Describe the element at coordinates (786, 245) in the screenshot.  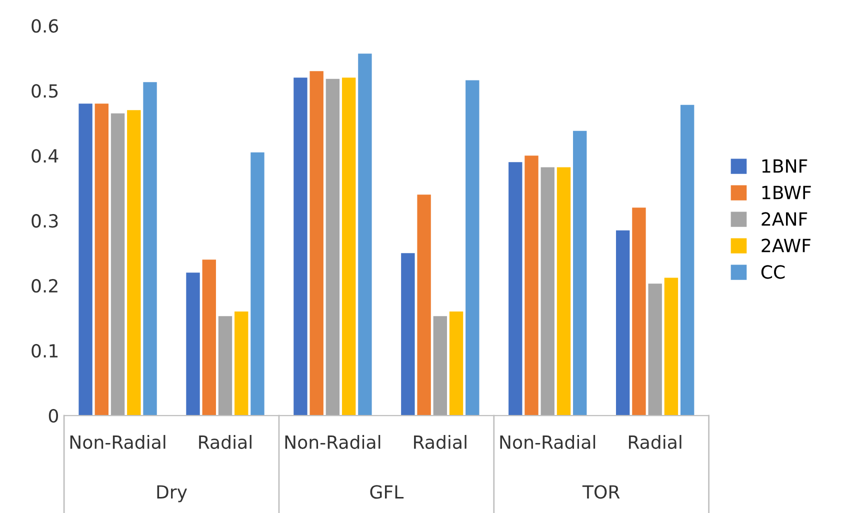
I see `legend-label: 2AWF` at that location.